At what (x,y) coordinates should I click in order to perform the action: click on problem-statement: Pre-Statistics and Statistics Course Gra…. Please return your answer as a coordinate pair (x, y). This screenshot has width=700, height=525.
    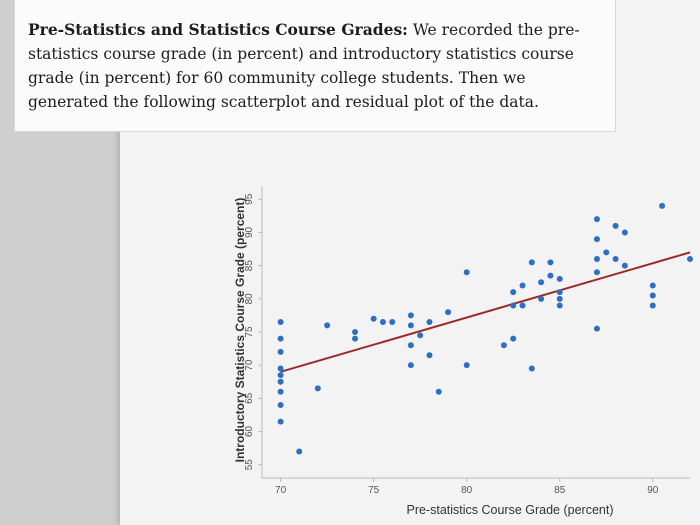
    Looking at the image, I should click on (308, 66).